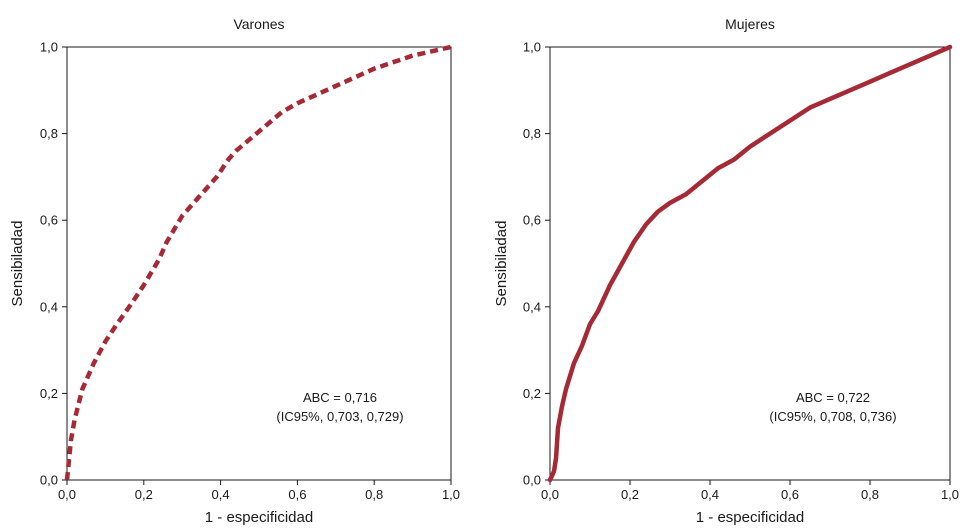 Image resolution: width=965 pixels, height=532 pixels. What do you see at coordinates (374, 494) in the screenshot?
I see `varones-x-tick-label: 0,8` at bounding box center [374, 494].